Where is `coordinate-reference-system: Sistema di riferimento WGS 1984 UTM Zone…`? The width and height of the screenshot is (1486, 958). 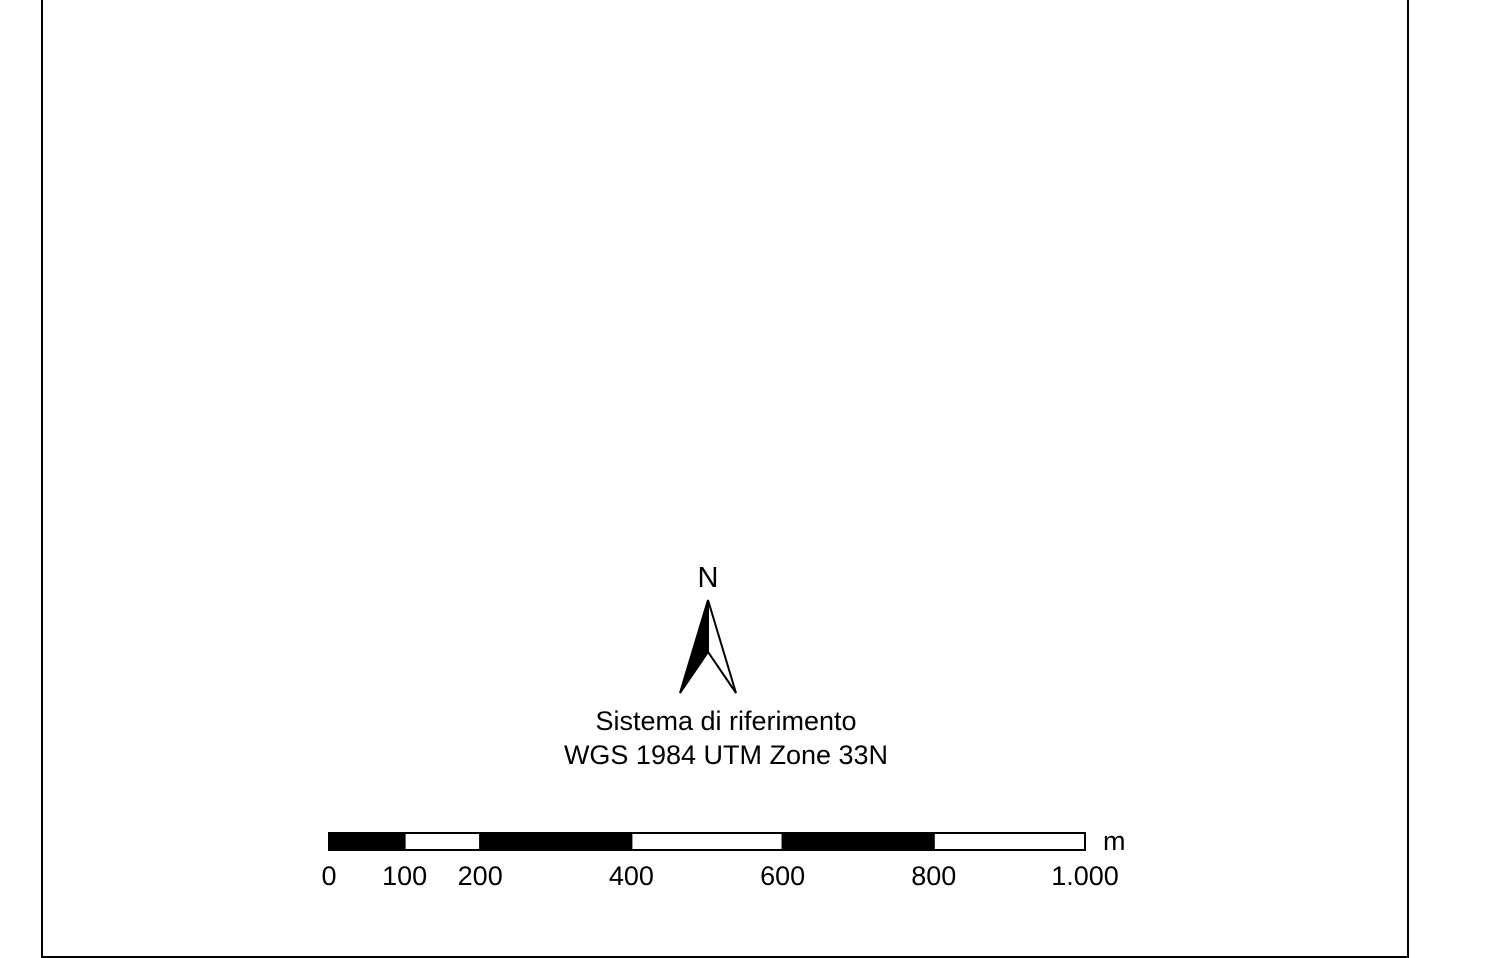 coordinate-reference-system: Sistema di riferimento WGS 1984 UTM Zone… is located at coordinates (726, 738).